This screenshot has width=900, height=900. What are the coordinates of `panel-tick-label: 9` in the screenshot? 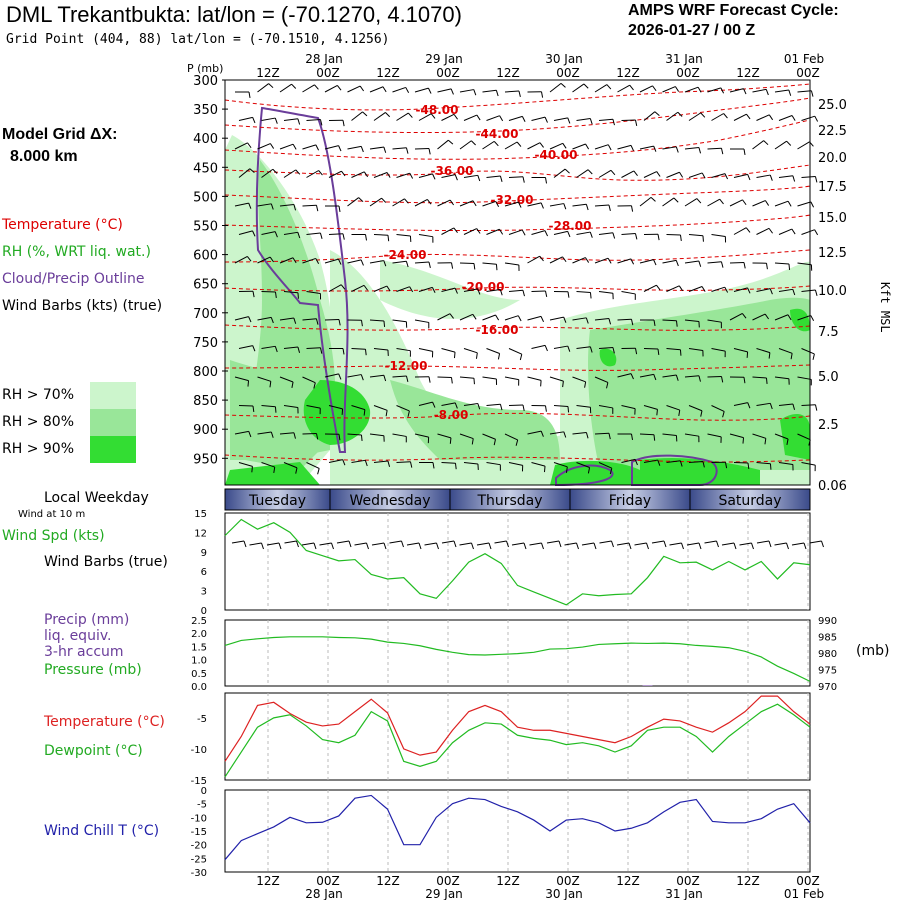 It's located at (204, 553).